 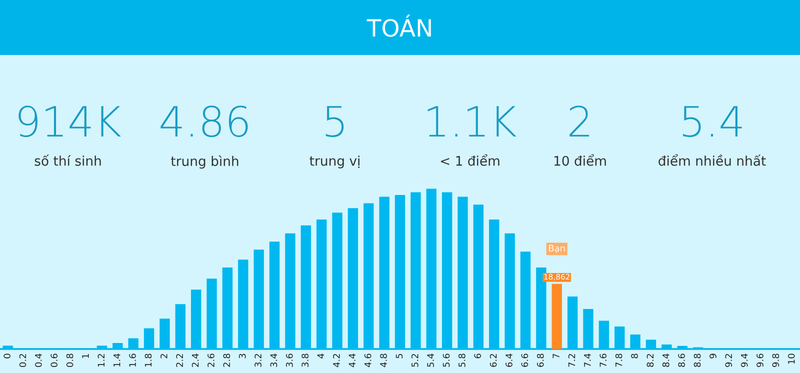 I want to click on x-tick-label: 0.8, so click(x=70, y=360).